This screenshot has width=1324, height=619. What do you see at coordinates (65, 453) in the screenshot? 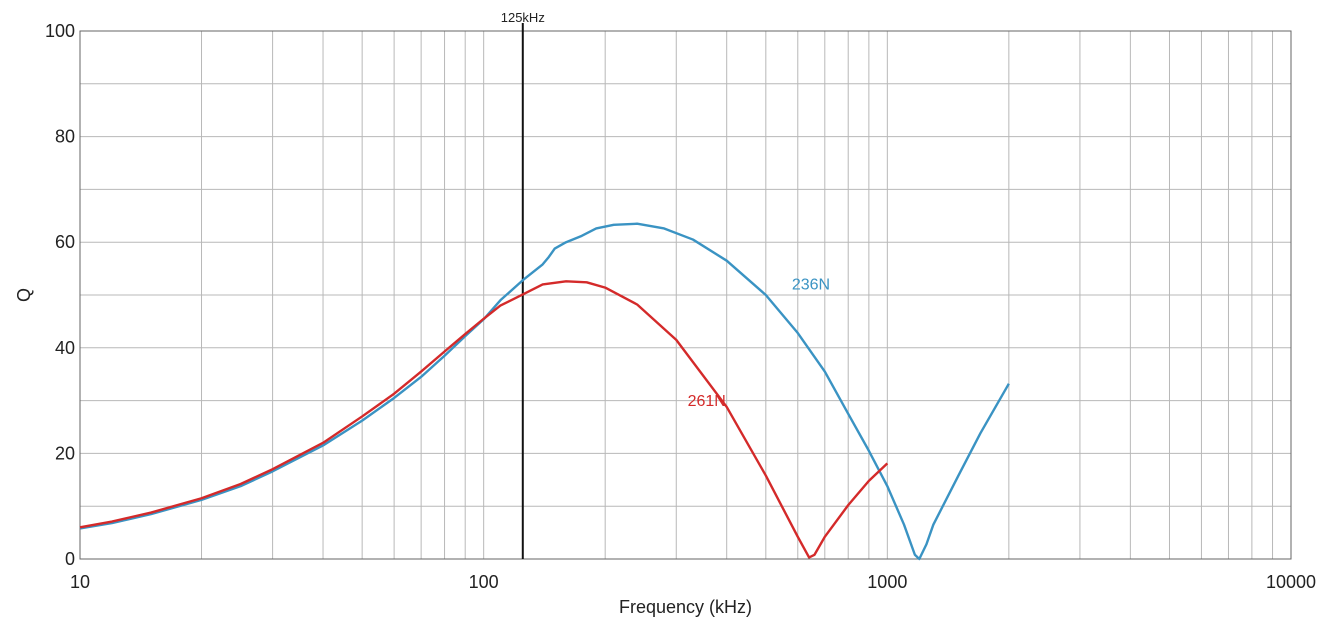
I see `y-tick-label: 20` at bounding box center [65, 453].